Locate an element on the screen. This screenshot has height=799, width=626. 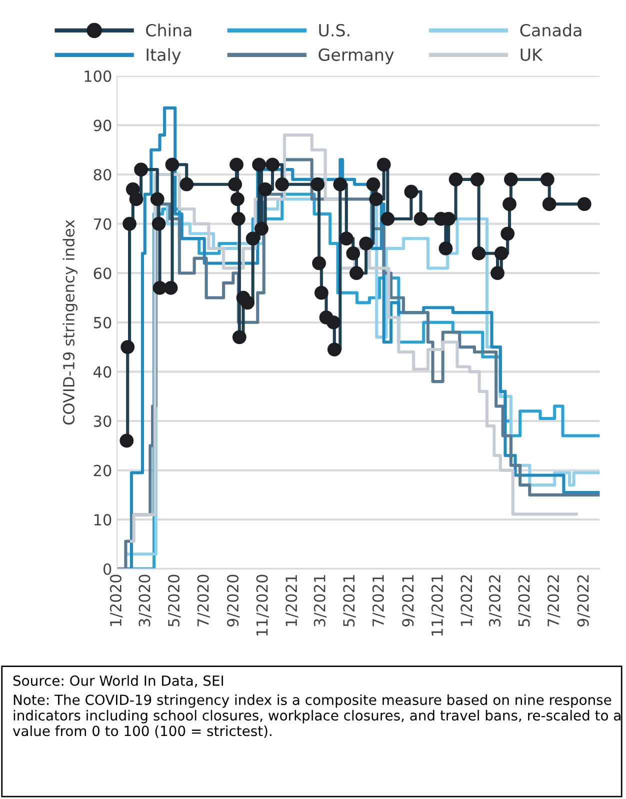
x-tick-label: 7/2021 is located at coordinates (379, 600).